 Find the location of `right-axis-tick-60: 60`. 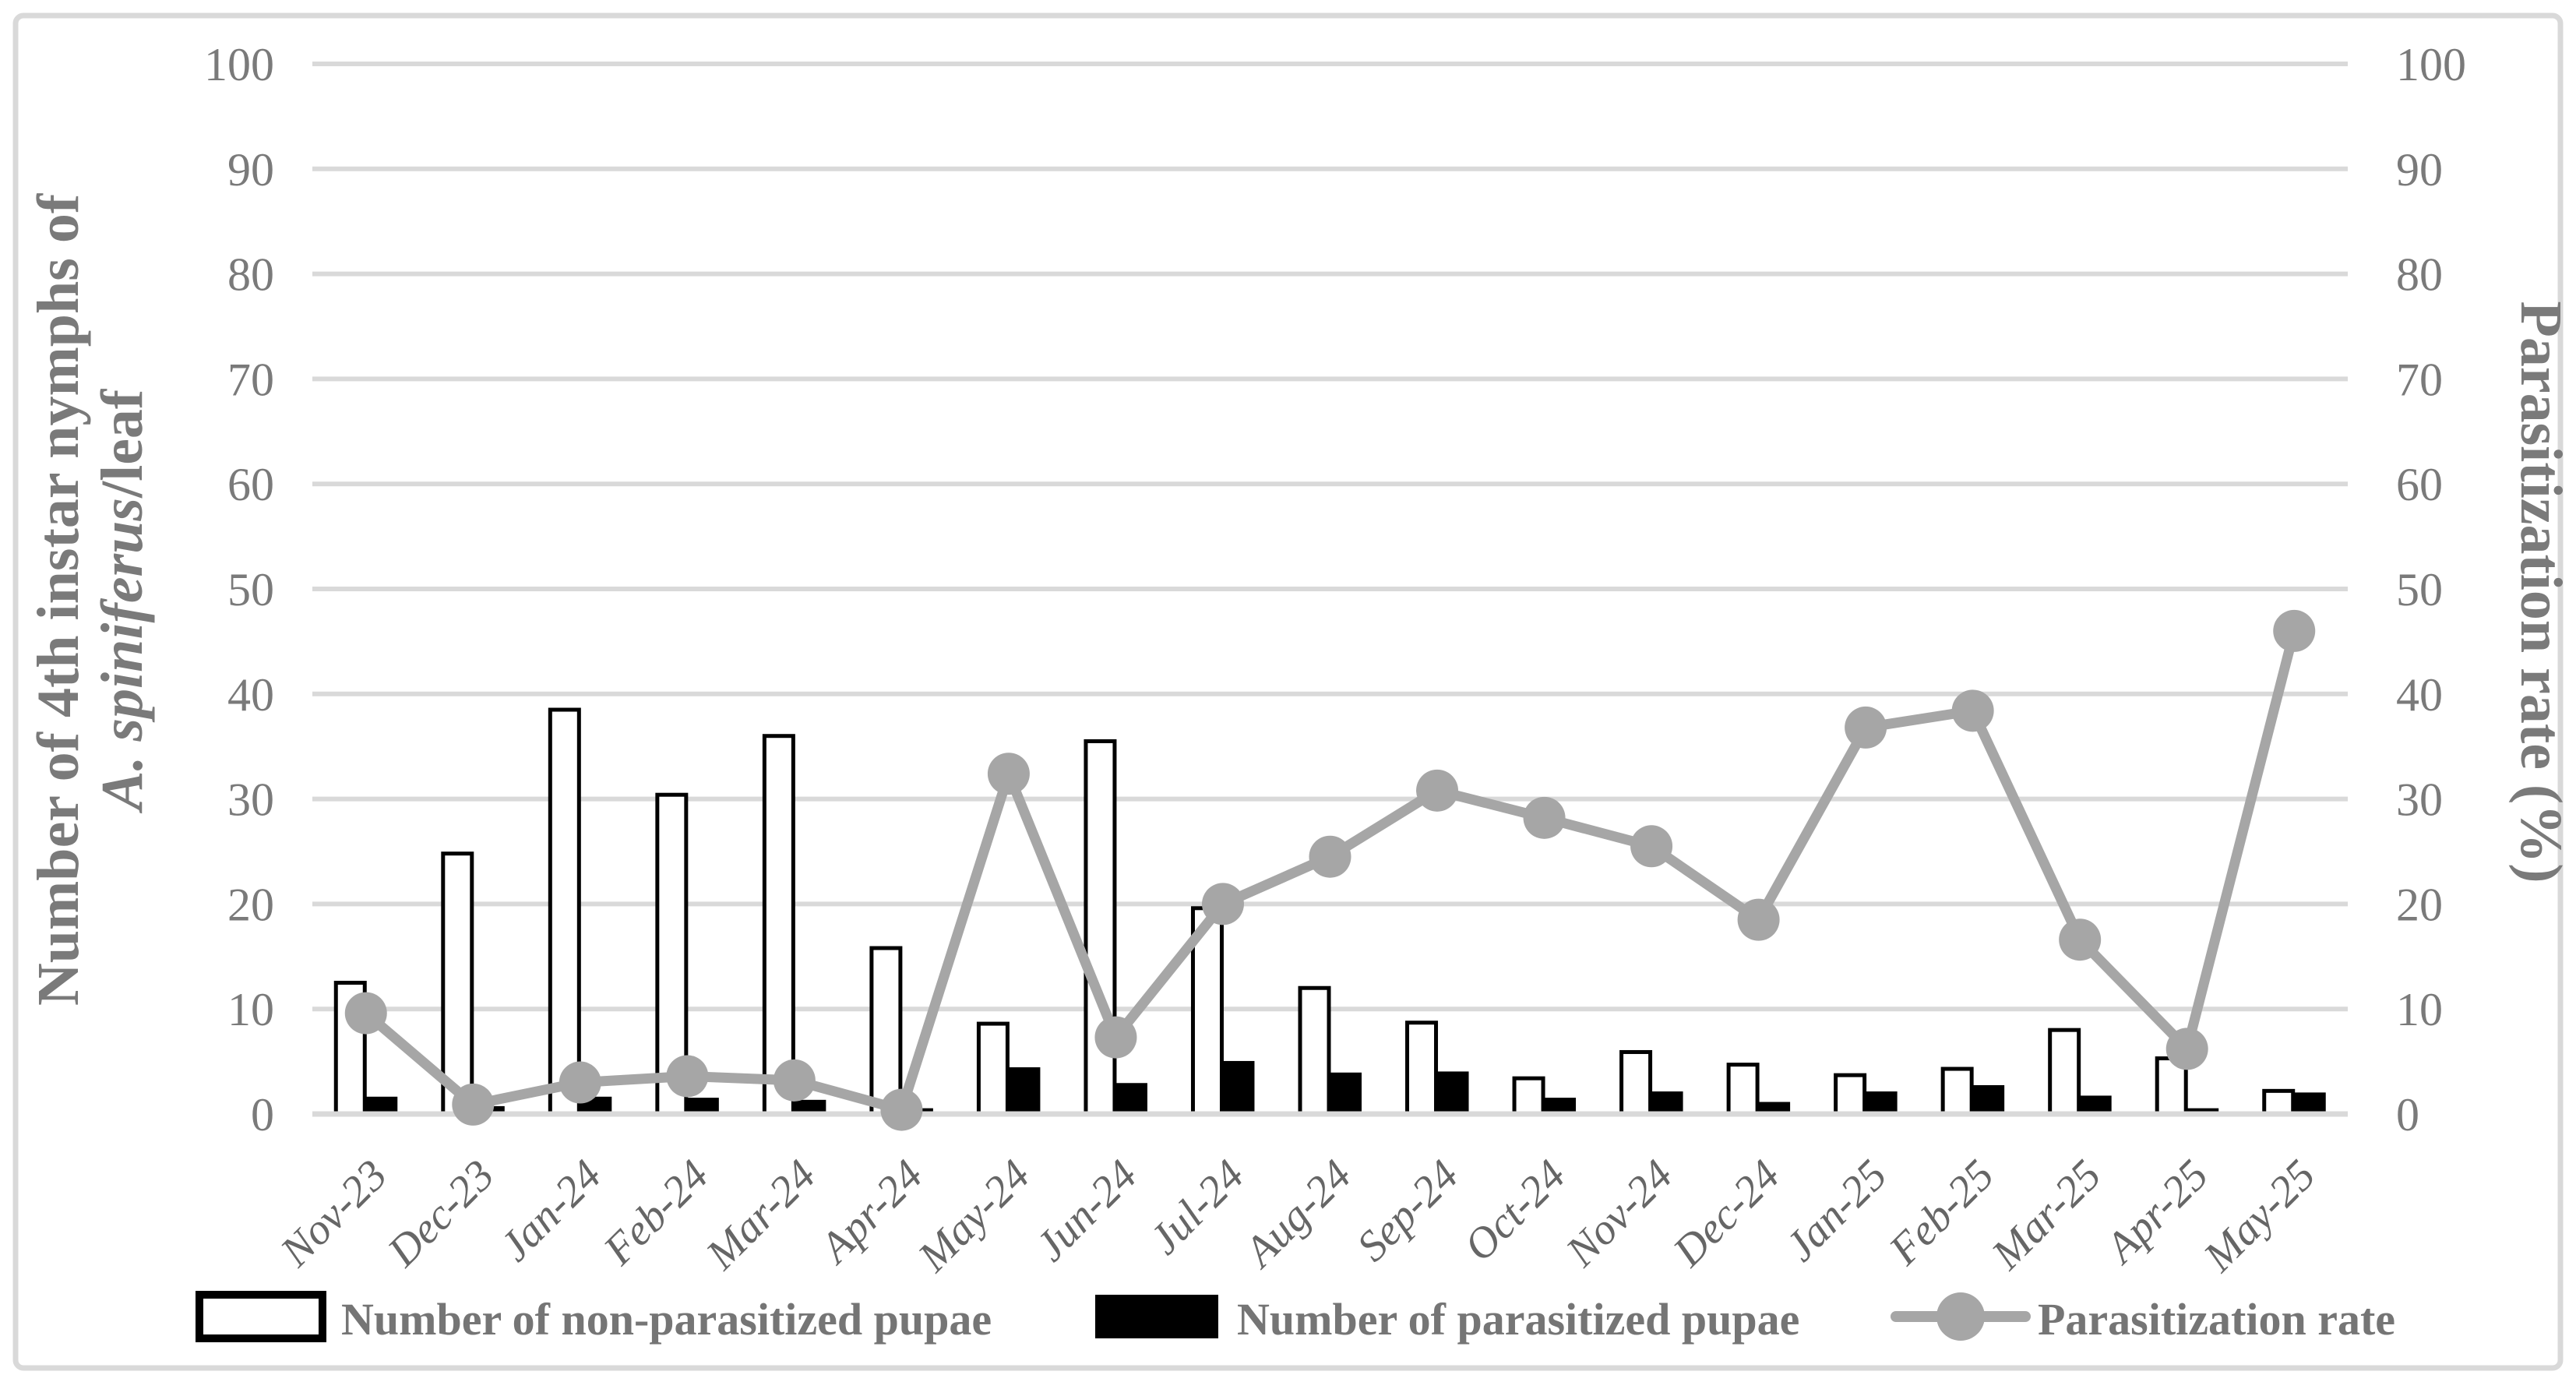

right-axis-tick-60: 60 is located at coordinates (2419, 484).